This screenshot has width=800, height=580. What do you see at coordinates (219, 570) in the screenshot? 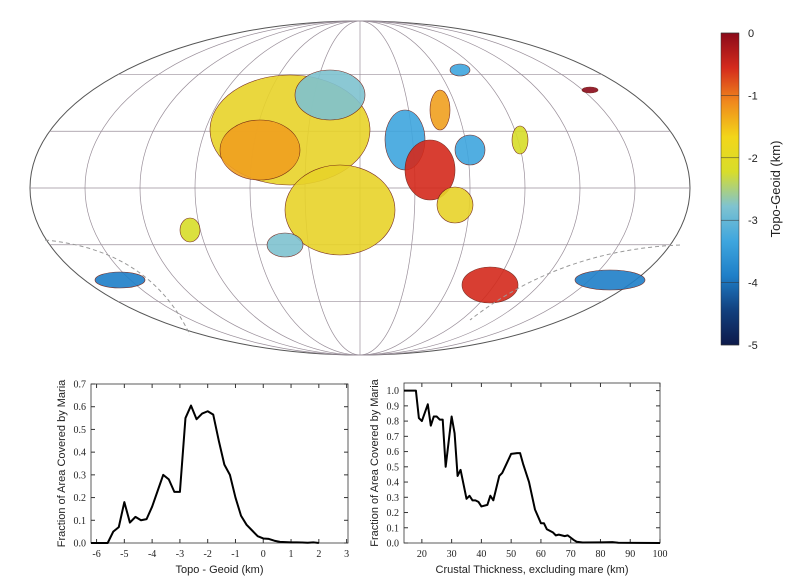
I see `x-axis-label: Topo - Geoid (km)` at bounding box center [219, 570].